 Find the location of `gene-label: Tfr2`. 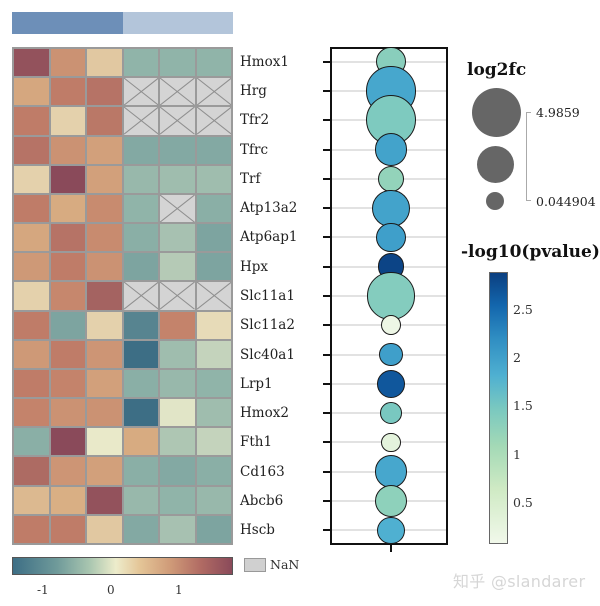

gene-label: Tfr2 is located at coordinates (255, 120).